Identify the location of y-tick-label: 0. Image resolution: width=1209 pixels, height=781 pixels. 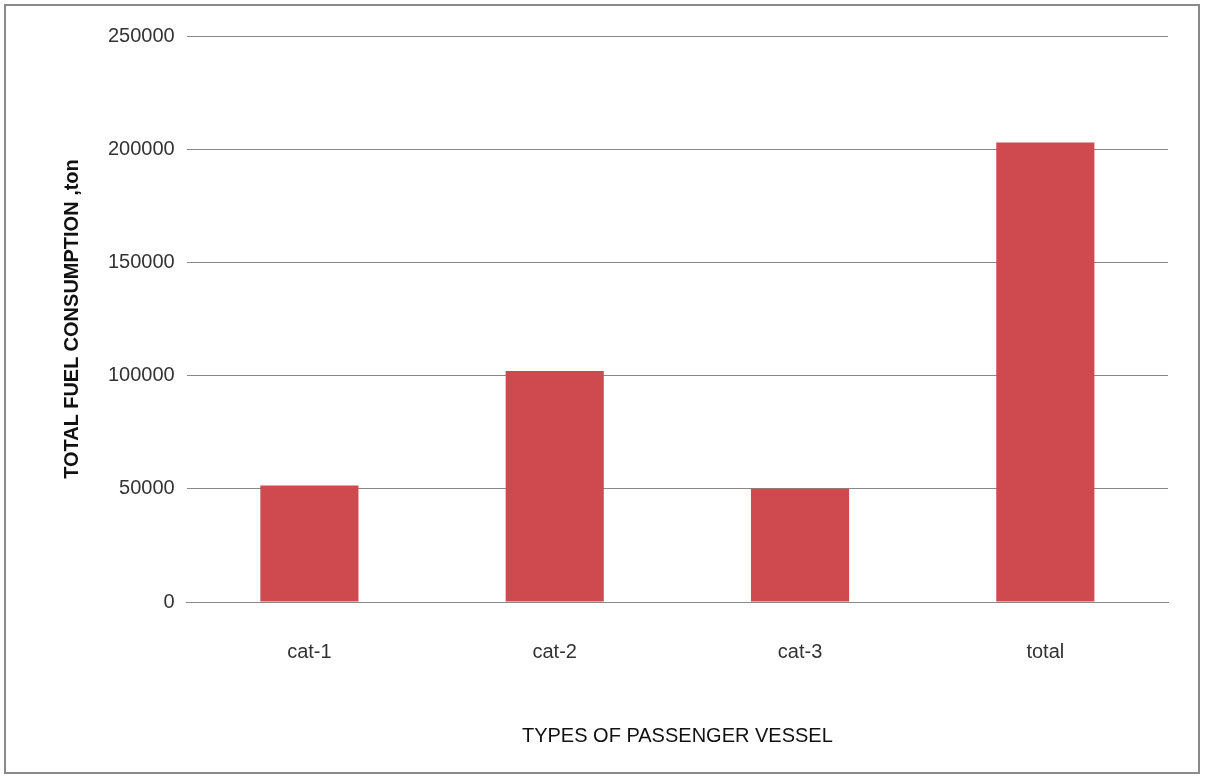
(169, 600).